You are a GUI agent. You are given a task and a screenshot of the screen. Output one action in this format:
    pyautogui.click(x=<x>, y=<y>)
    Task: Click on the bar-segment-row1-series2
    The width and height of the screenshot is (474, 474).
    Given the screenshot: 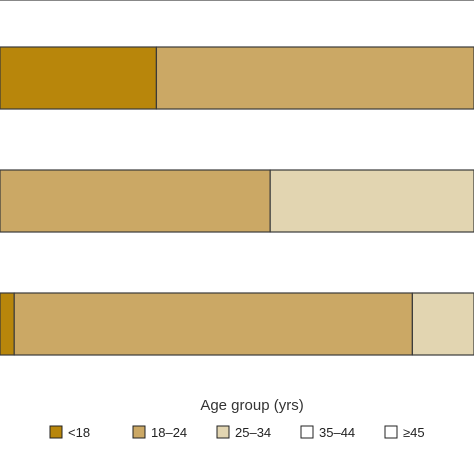 What is the action you would take?
    pyautogui.click(x=314, y=78)
    